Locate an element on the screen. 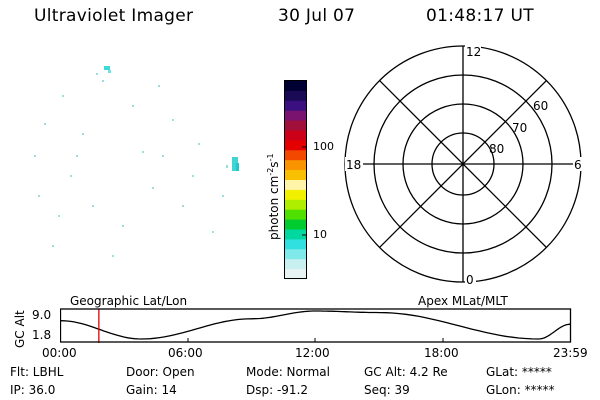 This screenshot has width=600, height=400. mlat-label-70: 70 is located at coordinates (519, 128).